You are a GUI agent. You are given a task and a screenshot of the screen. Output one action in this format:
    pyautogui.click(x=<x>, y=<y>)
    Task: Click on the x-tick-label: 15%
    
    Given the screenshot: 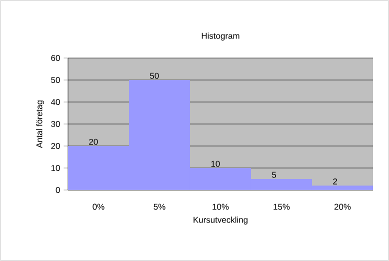 What is the action you would take?
    pyautogui.click(x=282, y=207)
    